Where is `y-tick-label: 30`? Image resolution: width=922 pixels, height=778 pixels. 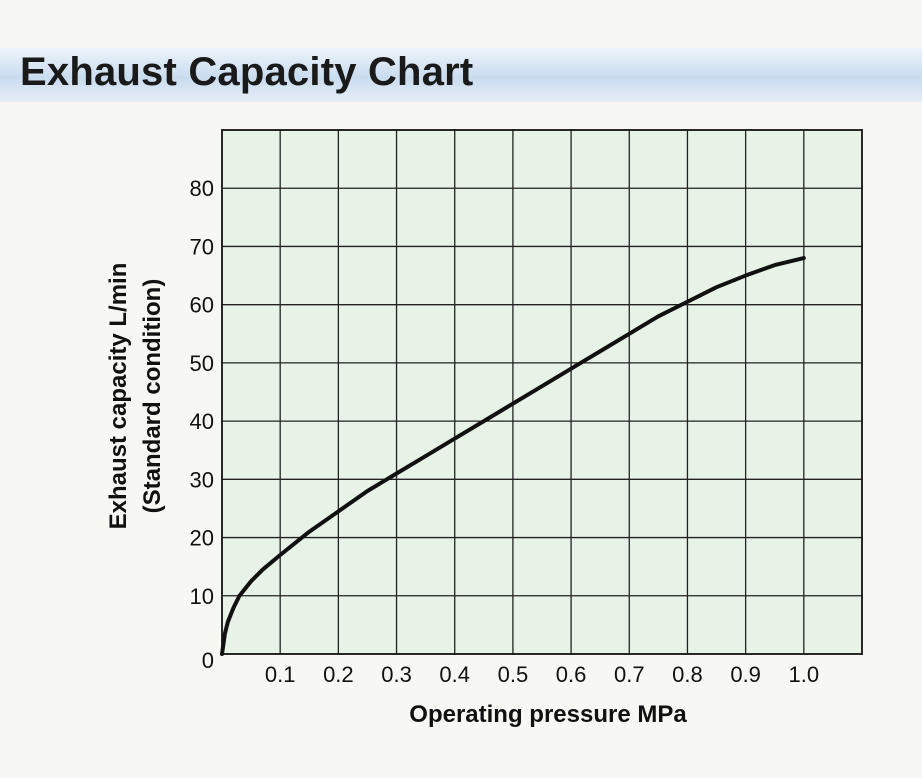
y-tick-label: 30 is located at coordinates (202, 479).